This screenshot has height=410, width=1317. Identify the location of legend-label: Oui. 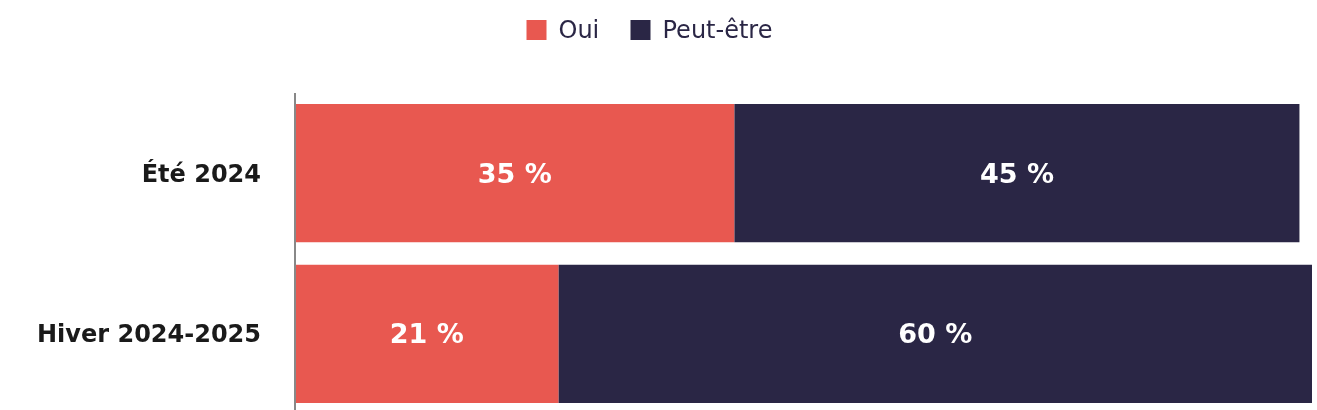
(579, 30).